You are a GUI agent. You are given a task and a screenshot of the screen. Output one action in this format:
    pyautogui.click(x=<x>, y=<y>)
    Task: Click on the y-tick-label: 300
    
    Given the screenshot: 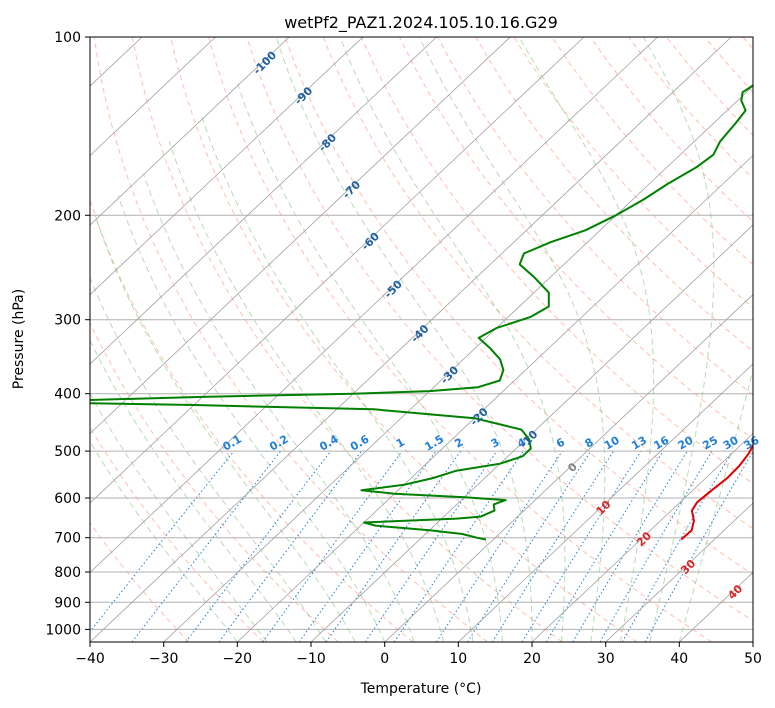 What is the action you would take?
    pyautogui.click(x=67, y=321)
    